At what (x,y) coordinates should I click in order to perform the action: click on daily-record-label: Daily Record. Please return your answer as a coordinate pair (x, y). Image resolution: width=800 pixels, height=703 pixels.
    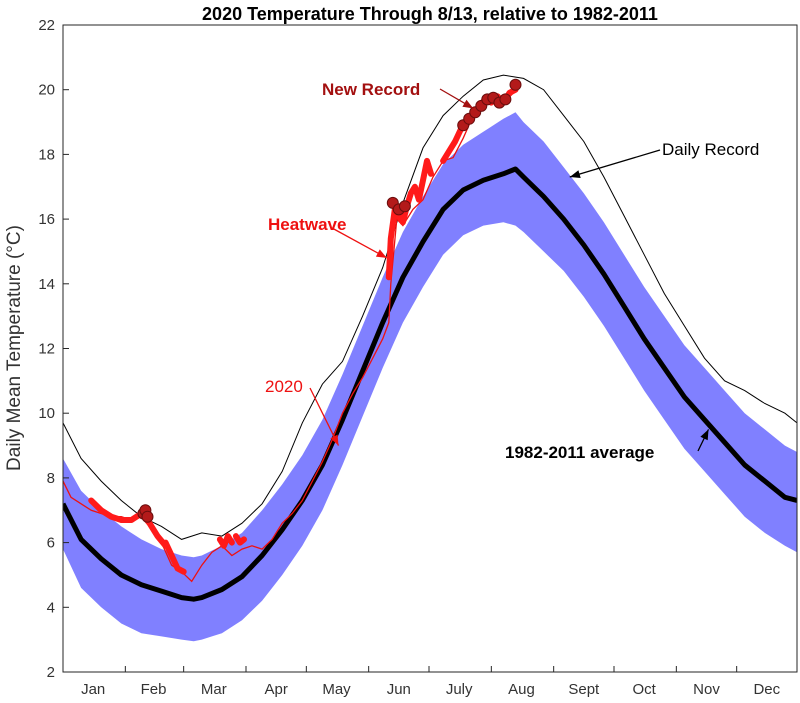
    Looking at the image, I should click on (710, 149).